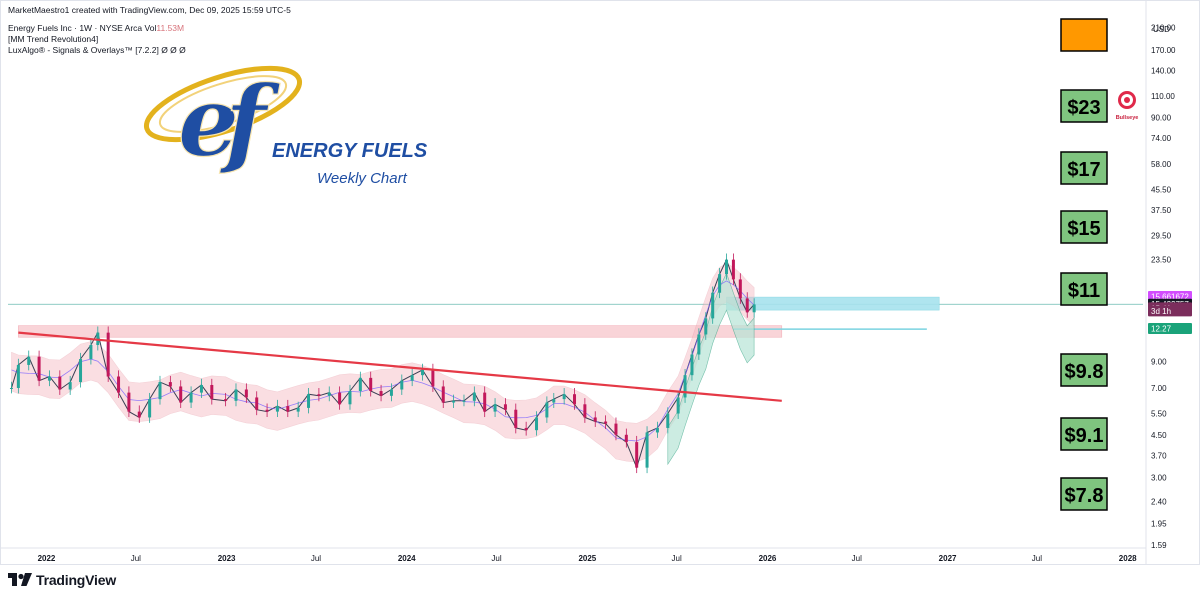 The height and width of the screenshot is (600, 1200). I want to click on y-tick-label: 58.00, so click(1161, 164).